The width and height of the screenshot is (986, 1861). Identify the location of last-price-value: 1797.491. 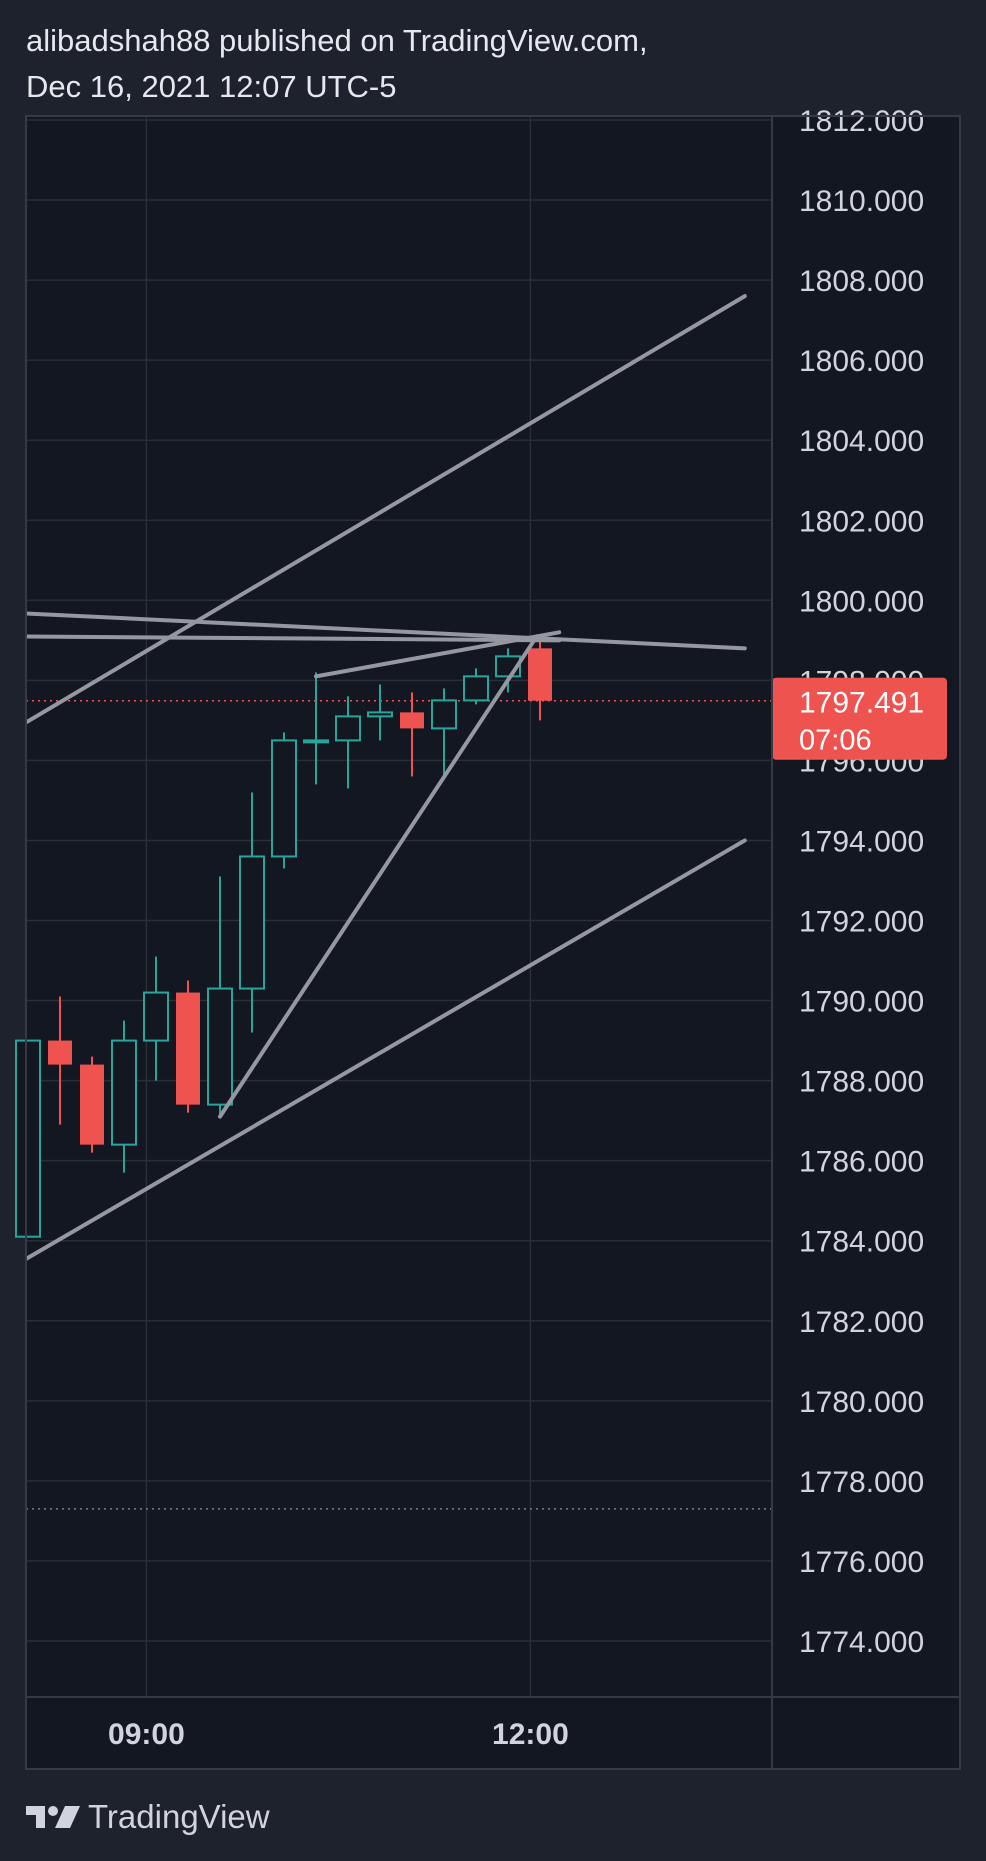
(861, 703).